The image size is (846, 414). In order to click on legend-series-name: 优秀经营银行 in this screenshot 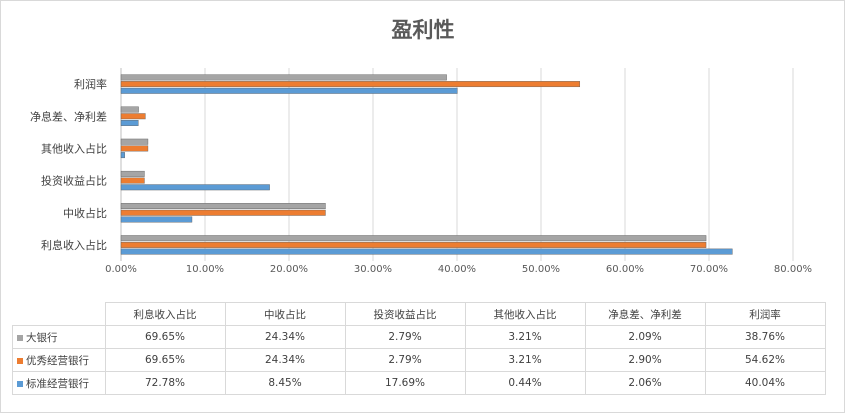, I will do `click(57, 360)`.